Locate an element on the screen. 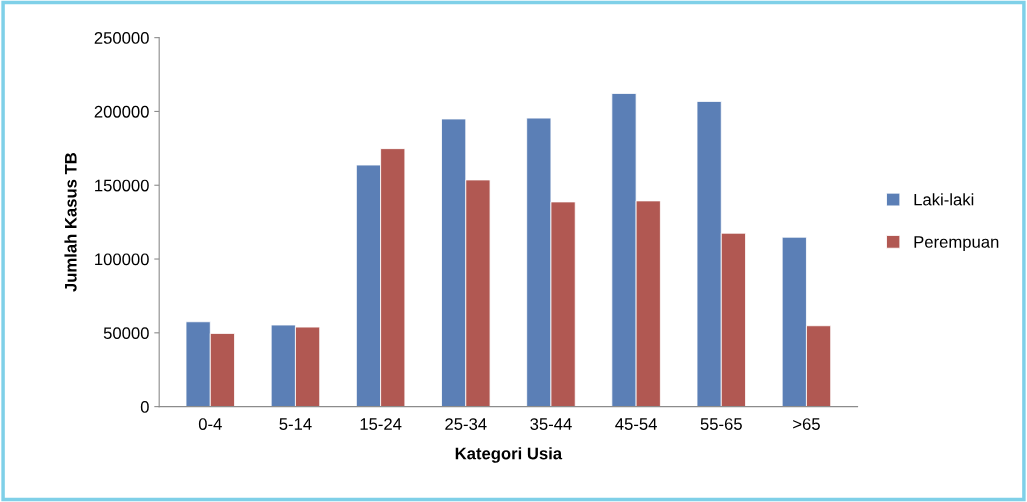 The image size is (1027, 502). y-tick-label: 50000 is located at coordinates (126, 333).